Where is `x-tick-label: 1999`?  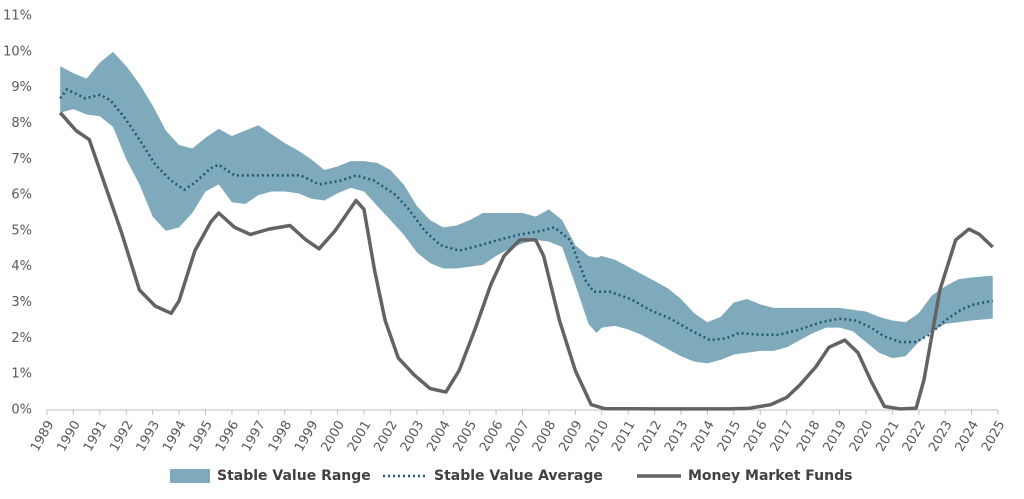
x-tick-label: 1999 is located at coordinates (307, 436).